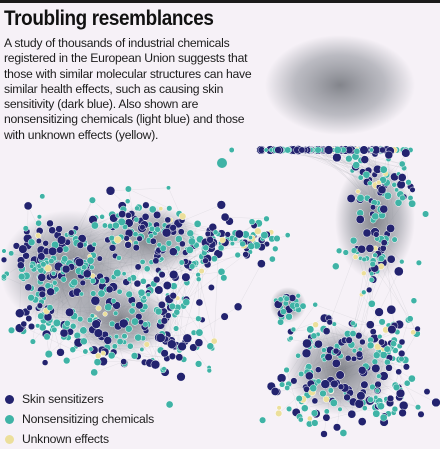 This screenshot has height=449, width=440. Describe the element at coordinates (79, 399) in the screenshot. I see `legend-item-skin-sensitizers: Skin sensitizers` at that location.